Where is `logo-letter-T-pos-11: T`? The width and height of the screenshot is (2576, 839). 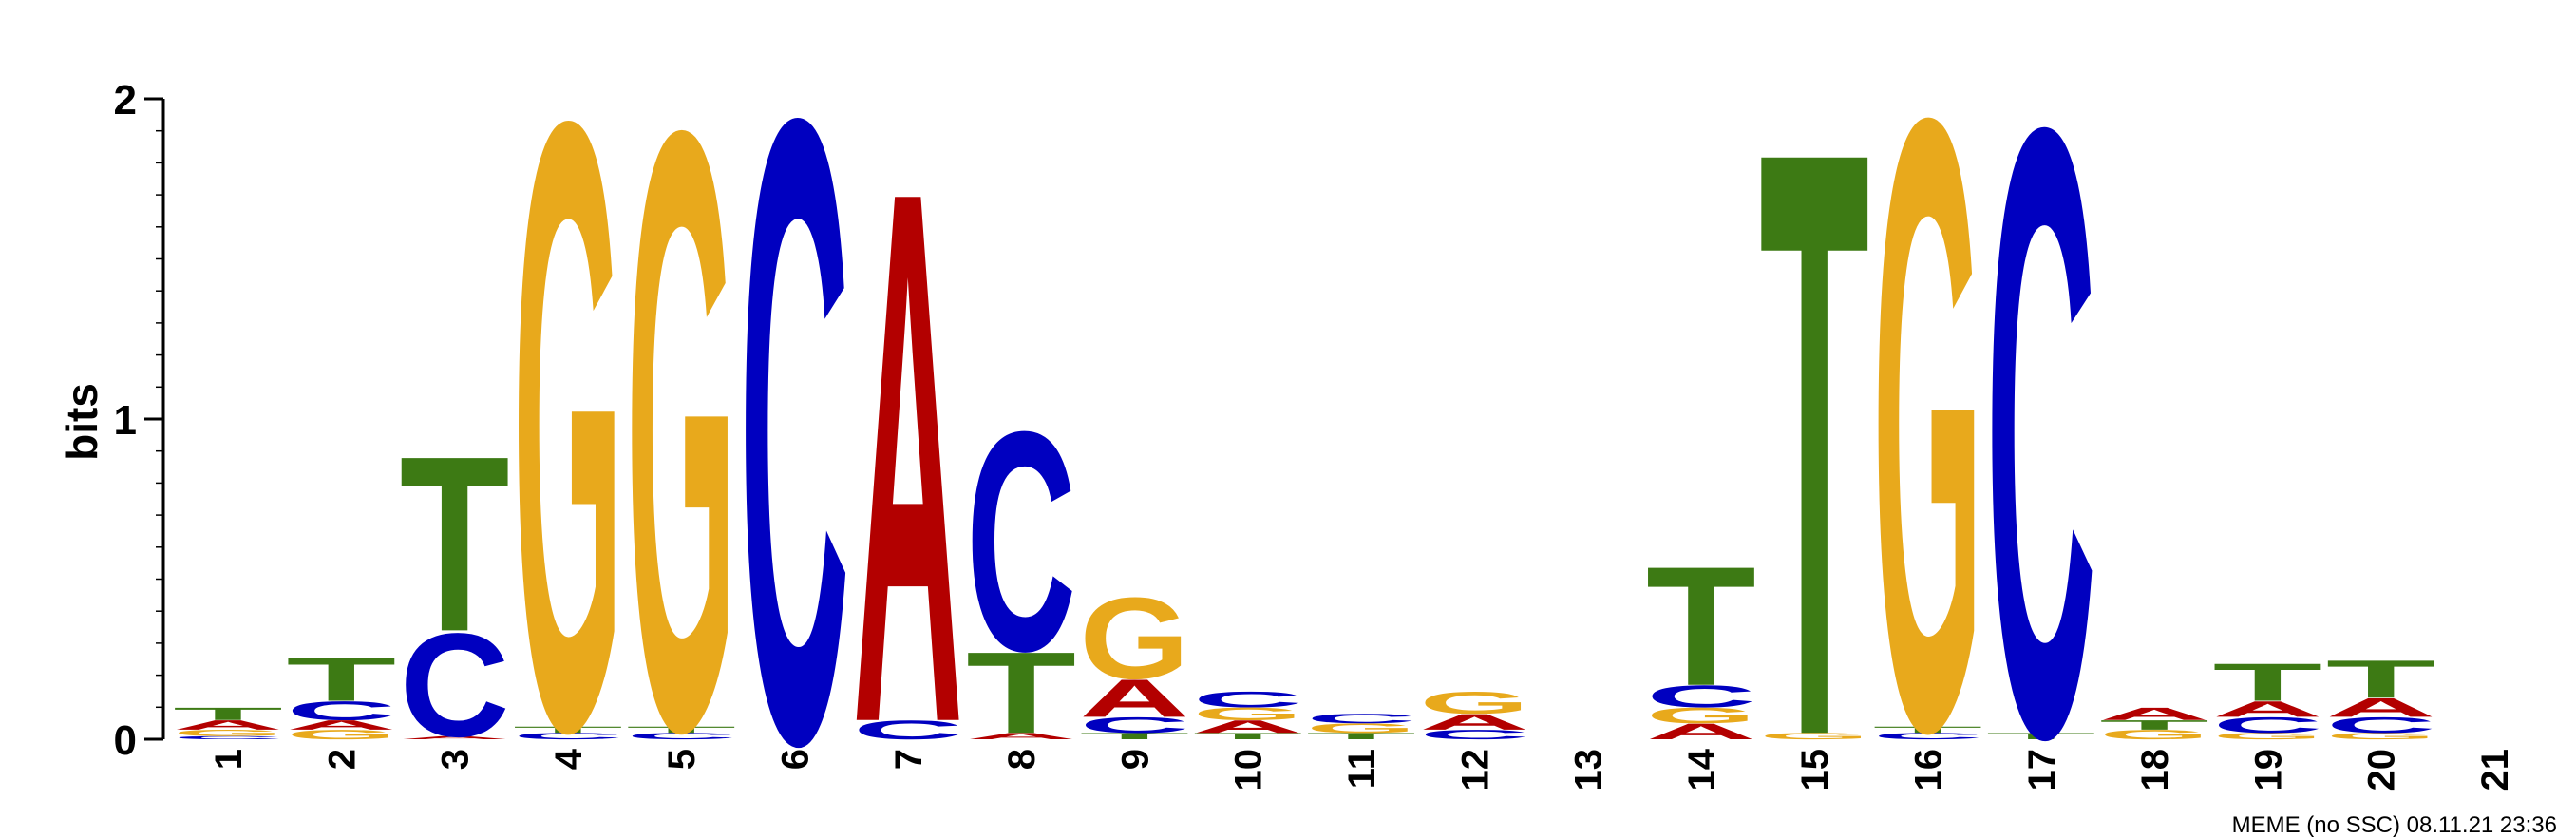
logo-letter-T-pos-11: T is located at coordinates (1361, 737).